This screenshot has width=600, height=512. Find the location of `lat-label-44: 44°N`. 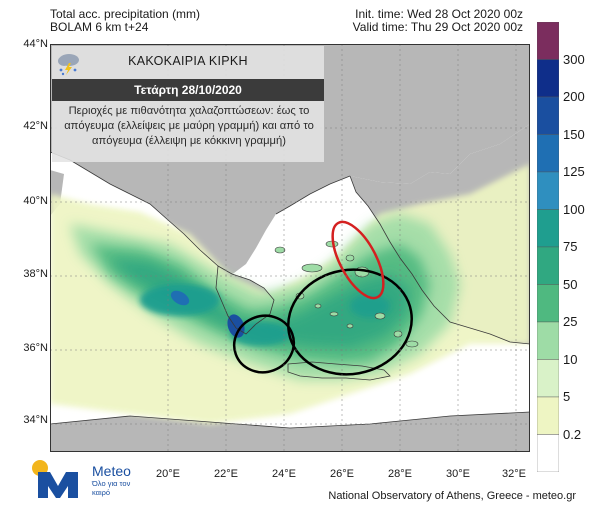

lat-label-44: 44°N is located at coordinates (35, 44).